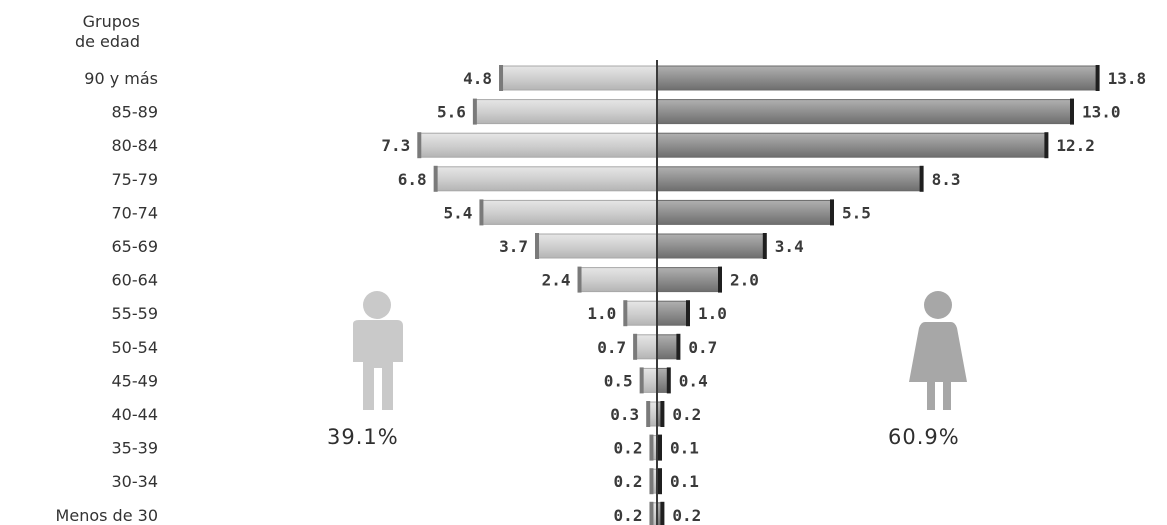 The image size is (1167, 525). Describe the element at coordinates (702, 347) in the screenshot. I see `right-value-label: 0.7` at that location.